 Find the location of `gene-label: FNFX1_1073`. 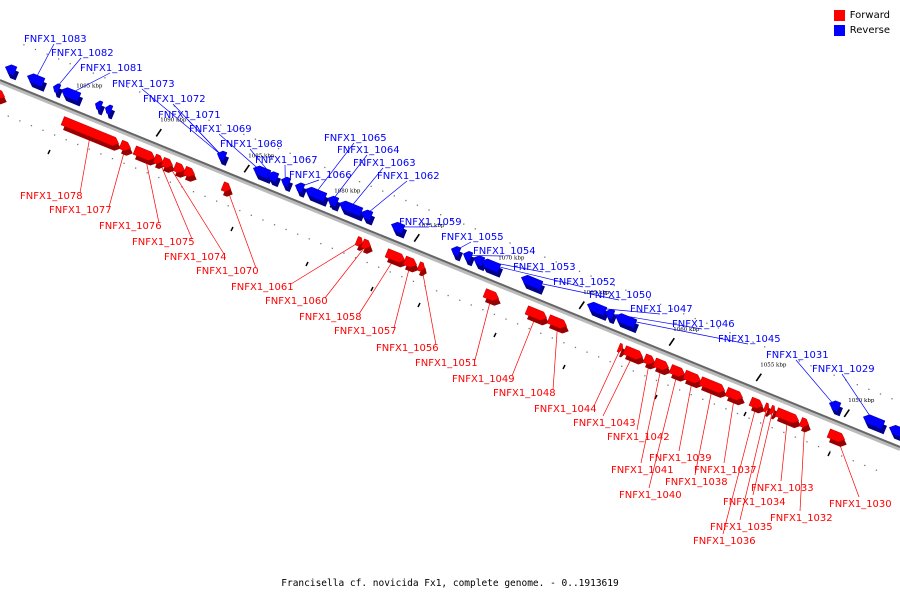

gene-label: FNFX1_1073 is located at coordinates (143, 84).